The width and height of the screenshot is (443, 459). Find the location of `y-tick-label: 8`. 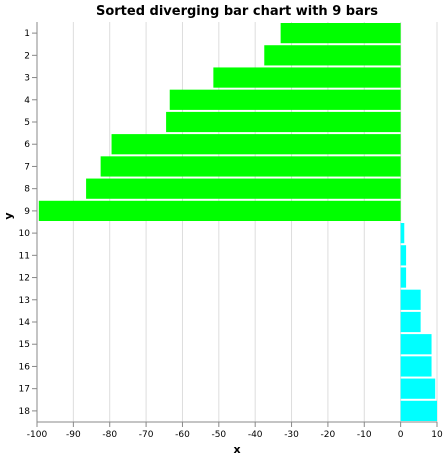

y-tick-label: 8 is located at coordinates (27, 190).